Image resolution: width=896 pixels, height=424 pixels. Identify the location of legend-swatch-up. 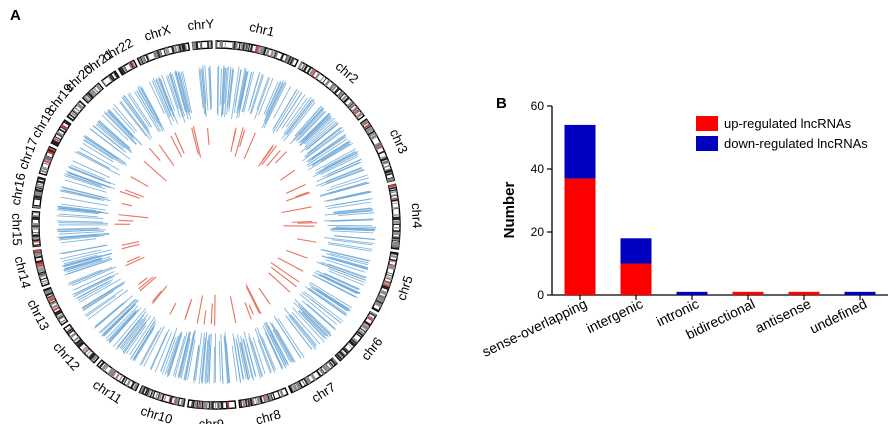
(707, 123).